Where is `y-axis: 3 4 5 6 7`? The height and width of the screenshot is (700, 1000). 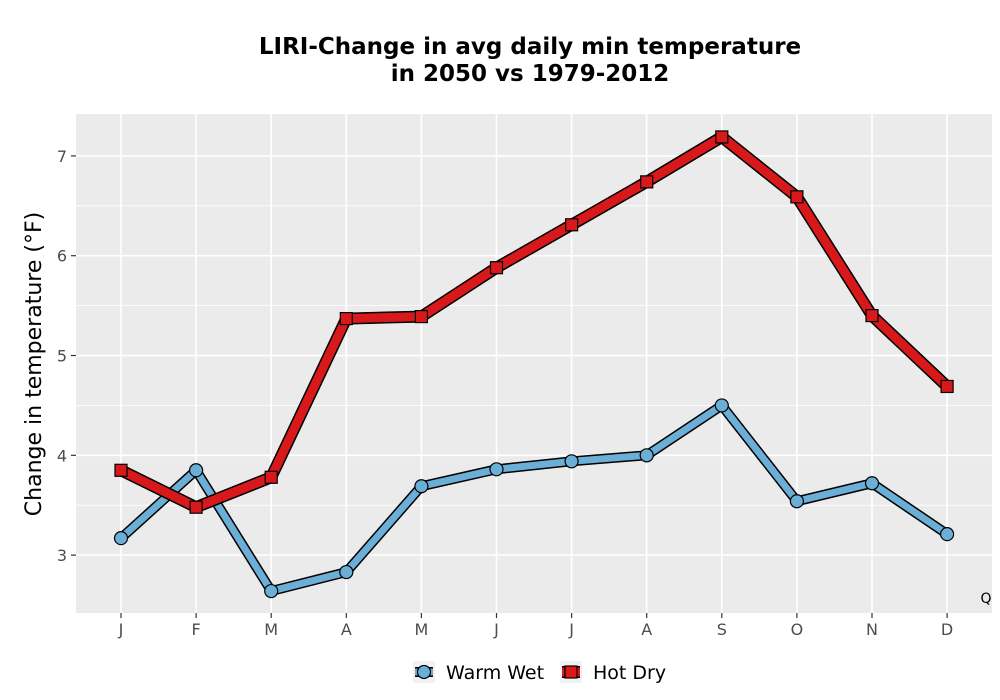
y-axis: 3 4 5 6 7 is located at coordinates (66, 356).